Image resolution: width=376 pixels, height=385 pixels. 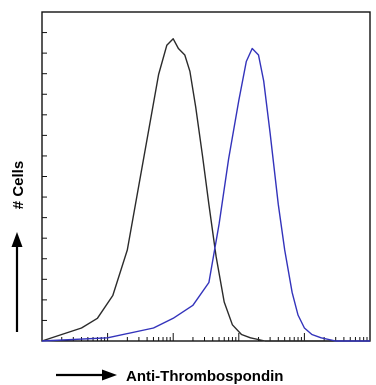 I want to click on x-axis-arrow-head, so click(x=109, y=375).